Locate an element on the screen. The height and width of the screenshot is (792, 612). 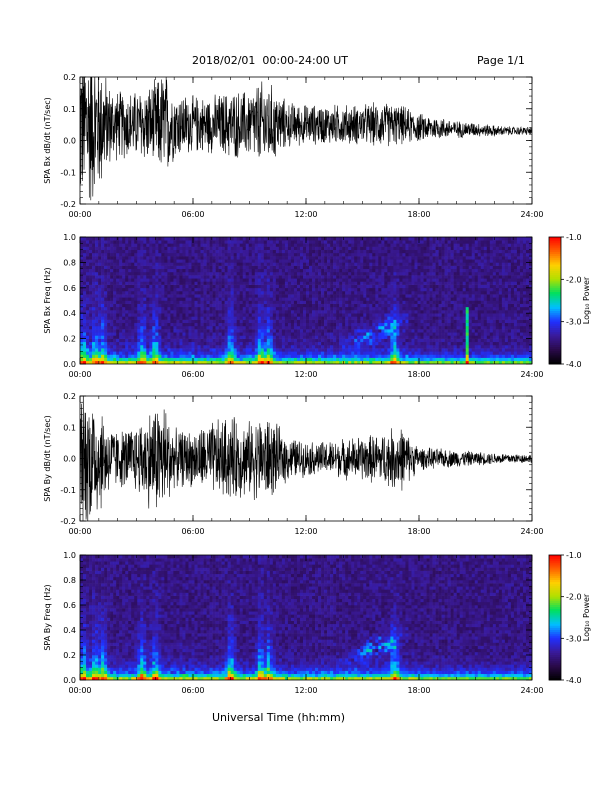
x-axis-title: Universal Time (hh:mm) is located at coordinates (278, 717).